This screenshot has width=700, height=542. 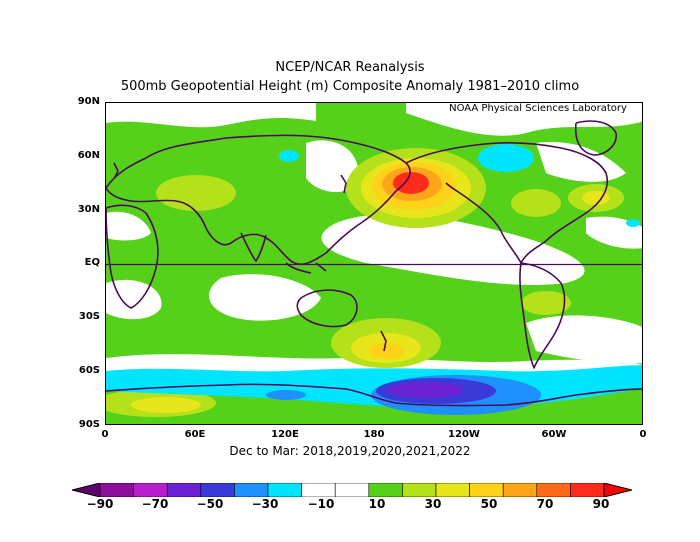 What do you see at coordinates (506, 158) in the screenshot?
I see `neg-canada-cyan` at bounding box center [506, 158].